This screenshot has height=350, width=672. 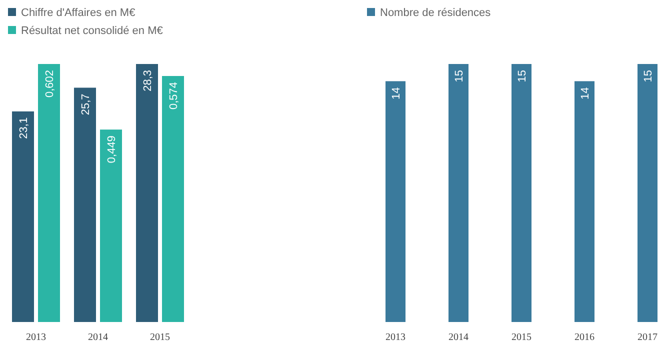 I want to click on data-label: 25,7, so click(x=86, y=105).